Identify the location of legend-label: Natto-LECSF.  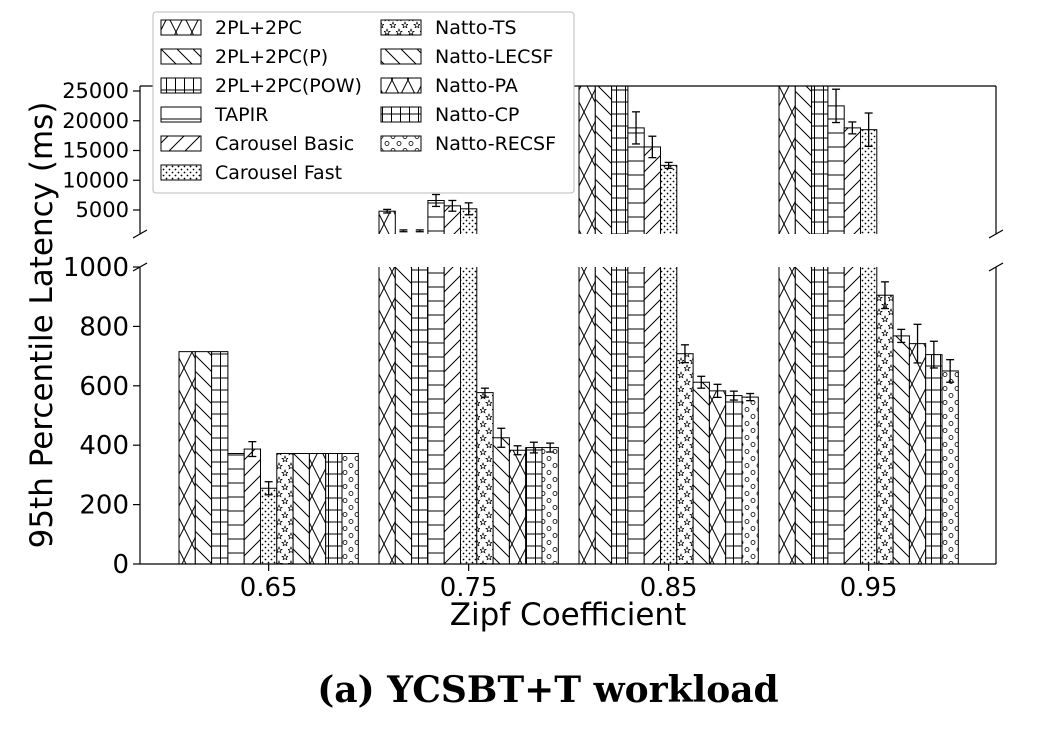
(494, 57).